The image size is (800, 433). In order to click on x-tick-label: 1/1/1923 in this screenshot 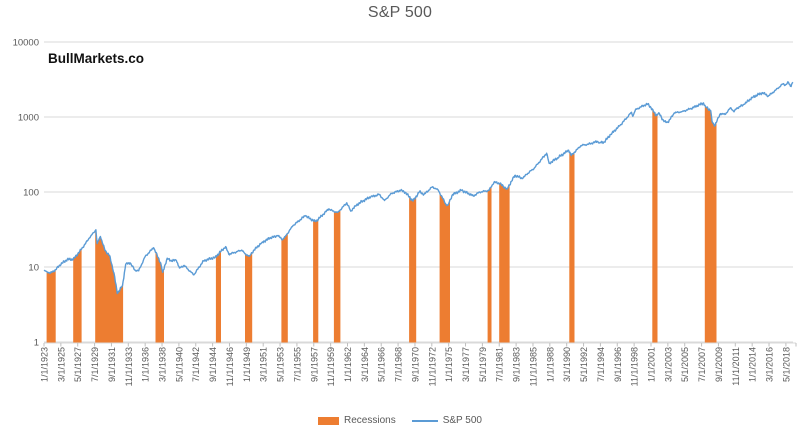, I will do `click(45, 364)`.